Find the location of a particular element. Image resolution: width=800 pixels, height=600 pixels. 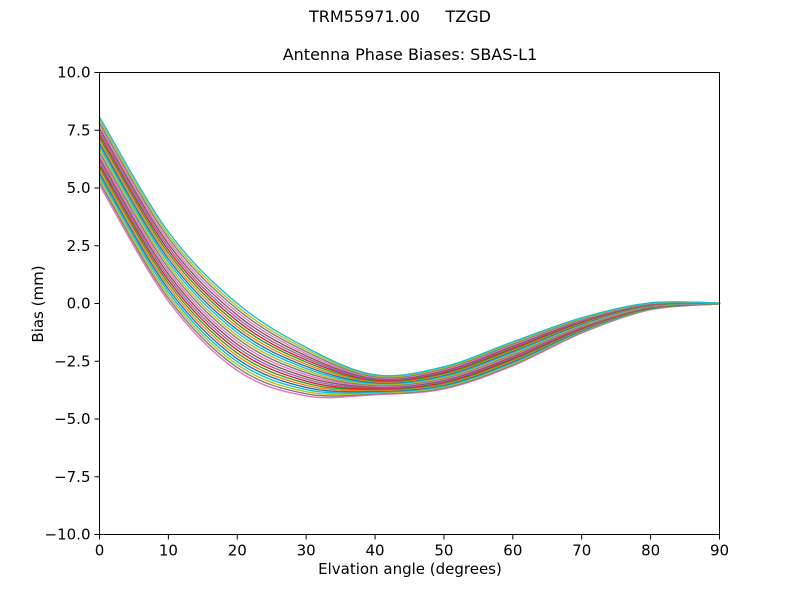

y-tick-label: −7.5 is located at coordinates (72, 477).